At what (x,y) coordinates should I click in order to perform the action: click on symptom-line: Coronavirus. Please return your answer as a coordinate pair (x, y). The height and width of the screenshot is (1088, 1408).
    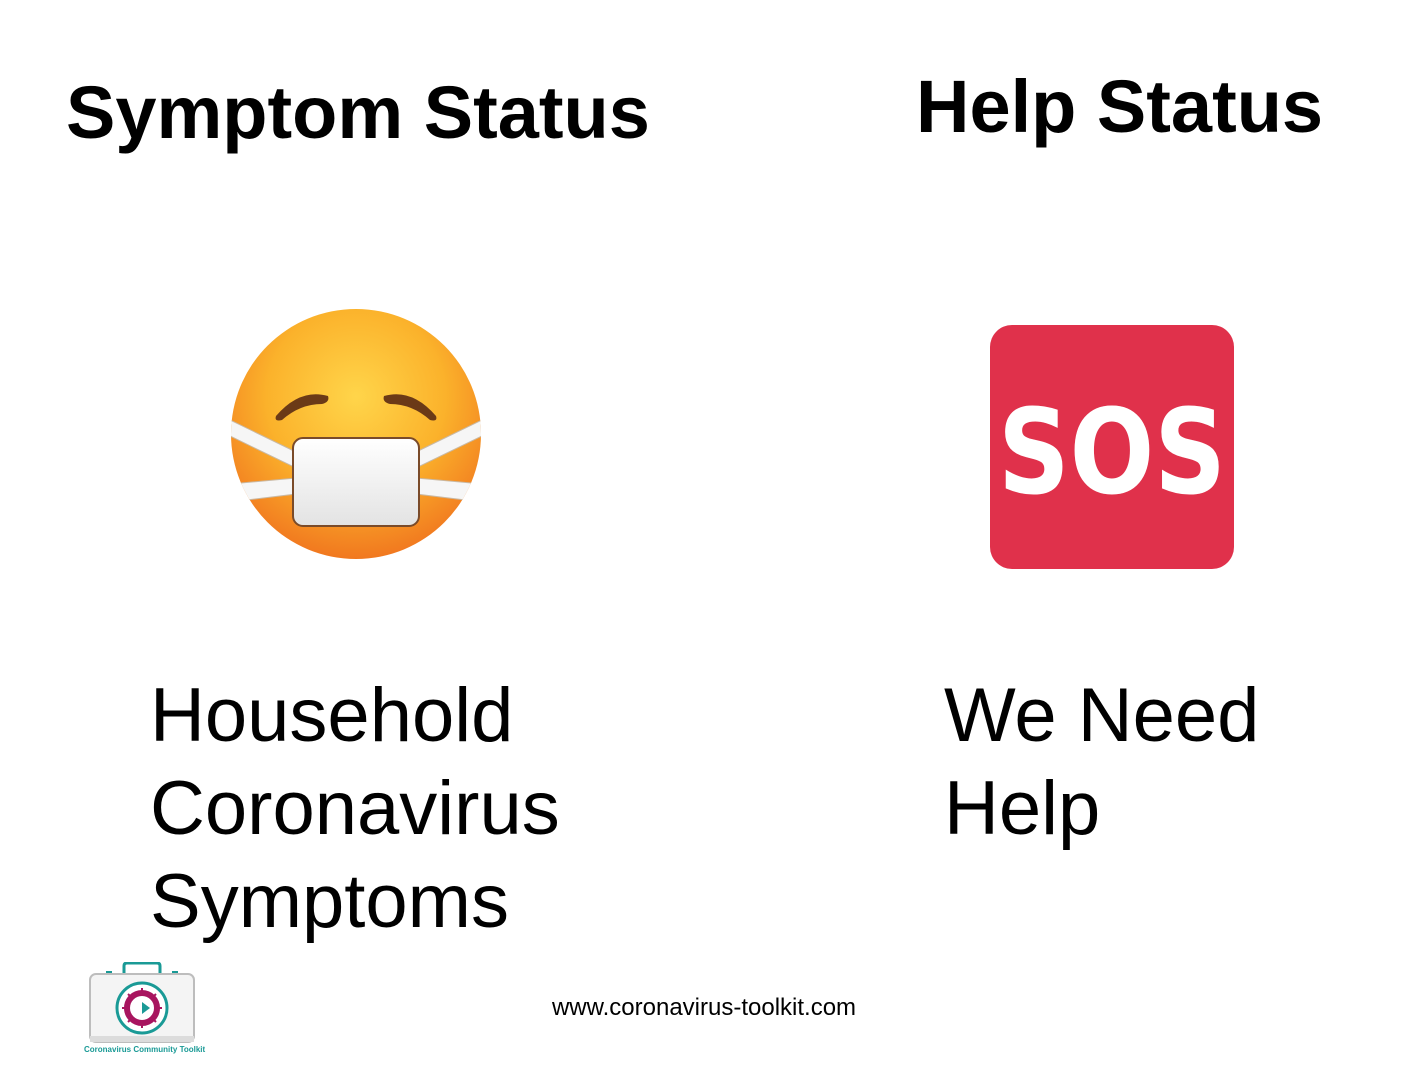
    Looking at the image, I should click on (355, 808).